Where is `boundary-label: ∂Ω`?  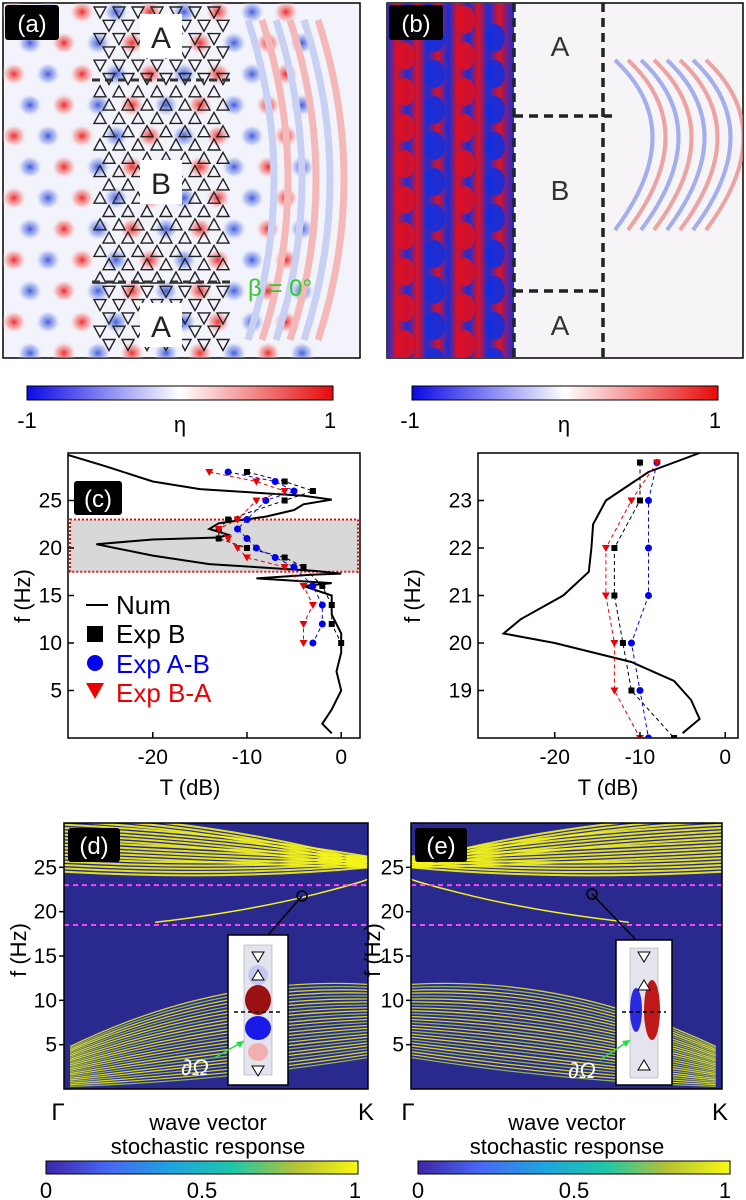
boundary-label: ∂Ω is located at coordinates (582, 1070).